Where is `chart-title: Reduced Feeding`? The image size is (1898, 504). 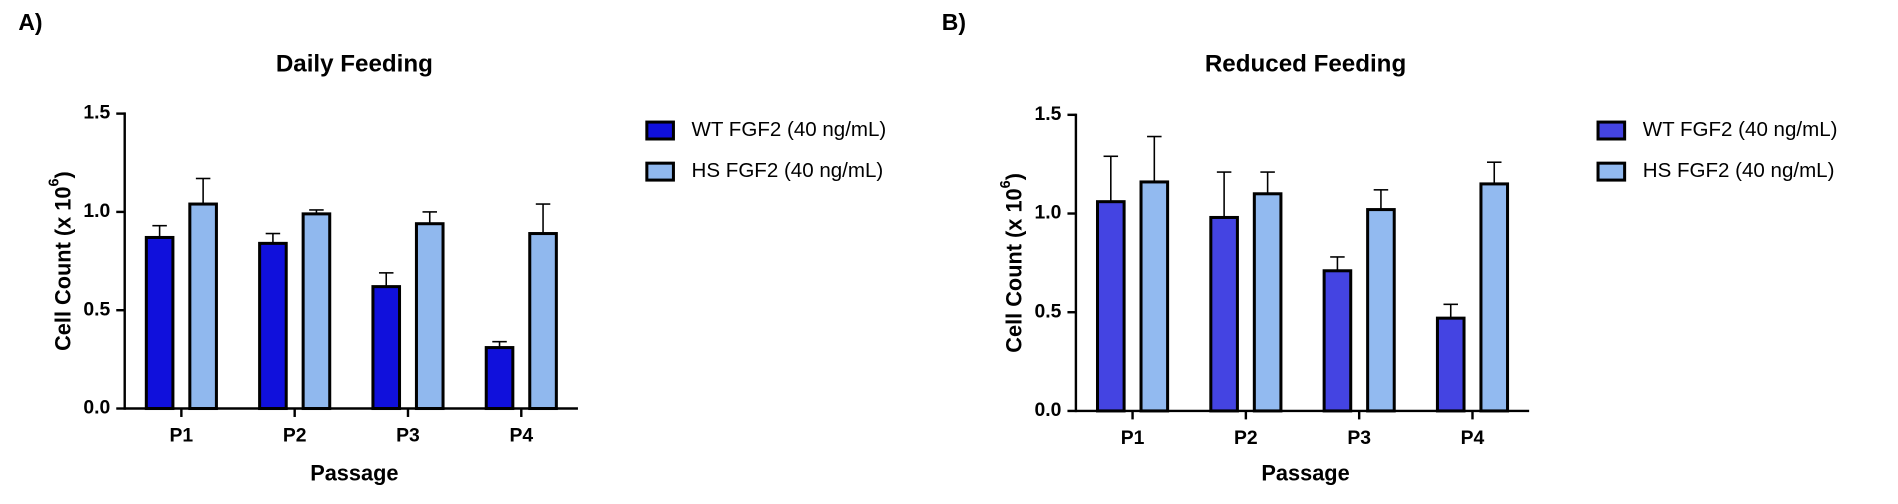 chart-title: Reduced Feeding is located at coordinates (1305, 64).